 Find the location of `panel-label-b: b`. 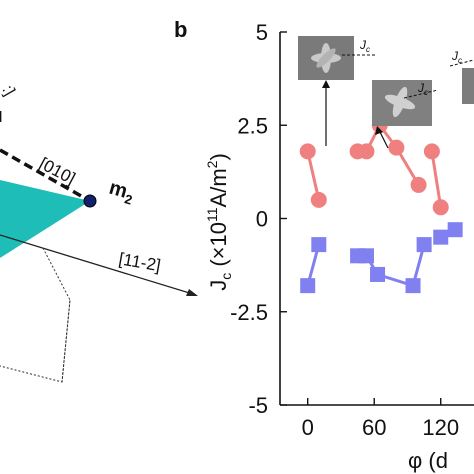

panel-label-b: b is located at coordinates (180, 29).